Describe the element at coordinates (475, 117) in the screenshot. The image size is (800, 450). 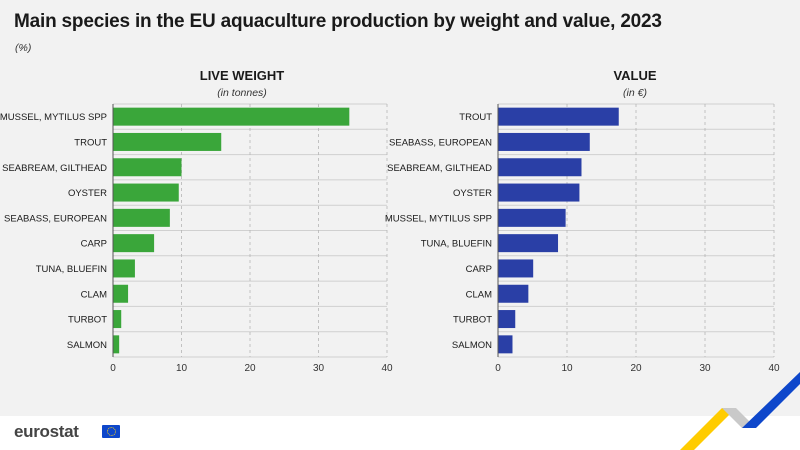
I see `value-category-label: TROUT` at that location.